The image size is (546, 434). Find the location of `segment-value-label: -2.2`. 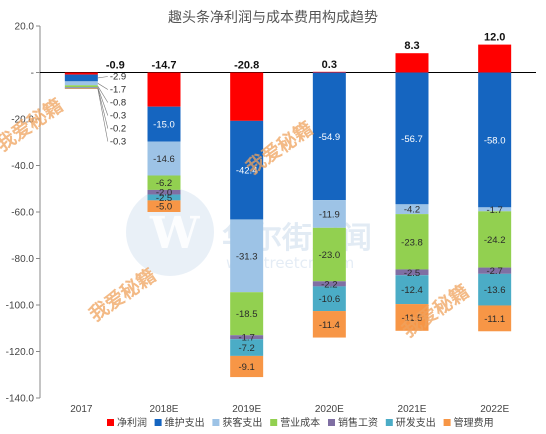

segment-value-label: -2.2 is located at coordinates (329, 284).